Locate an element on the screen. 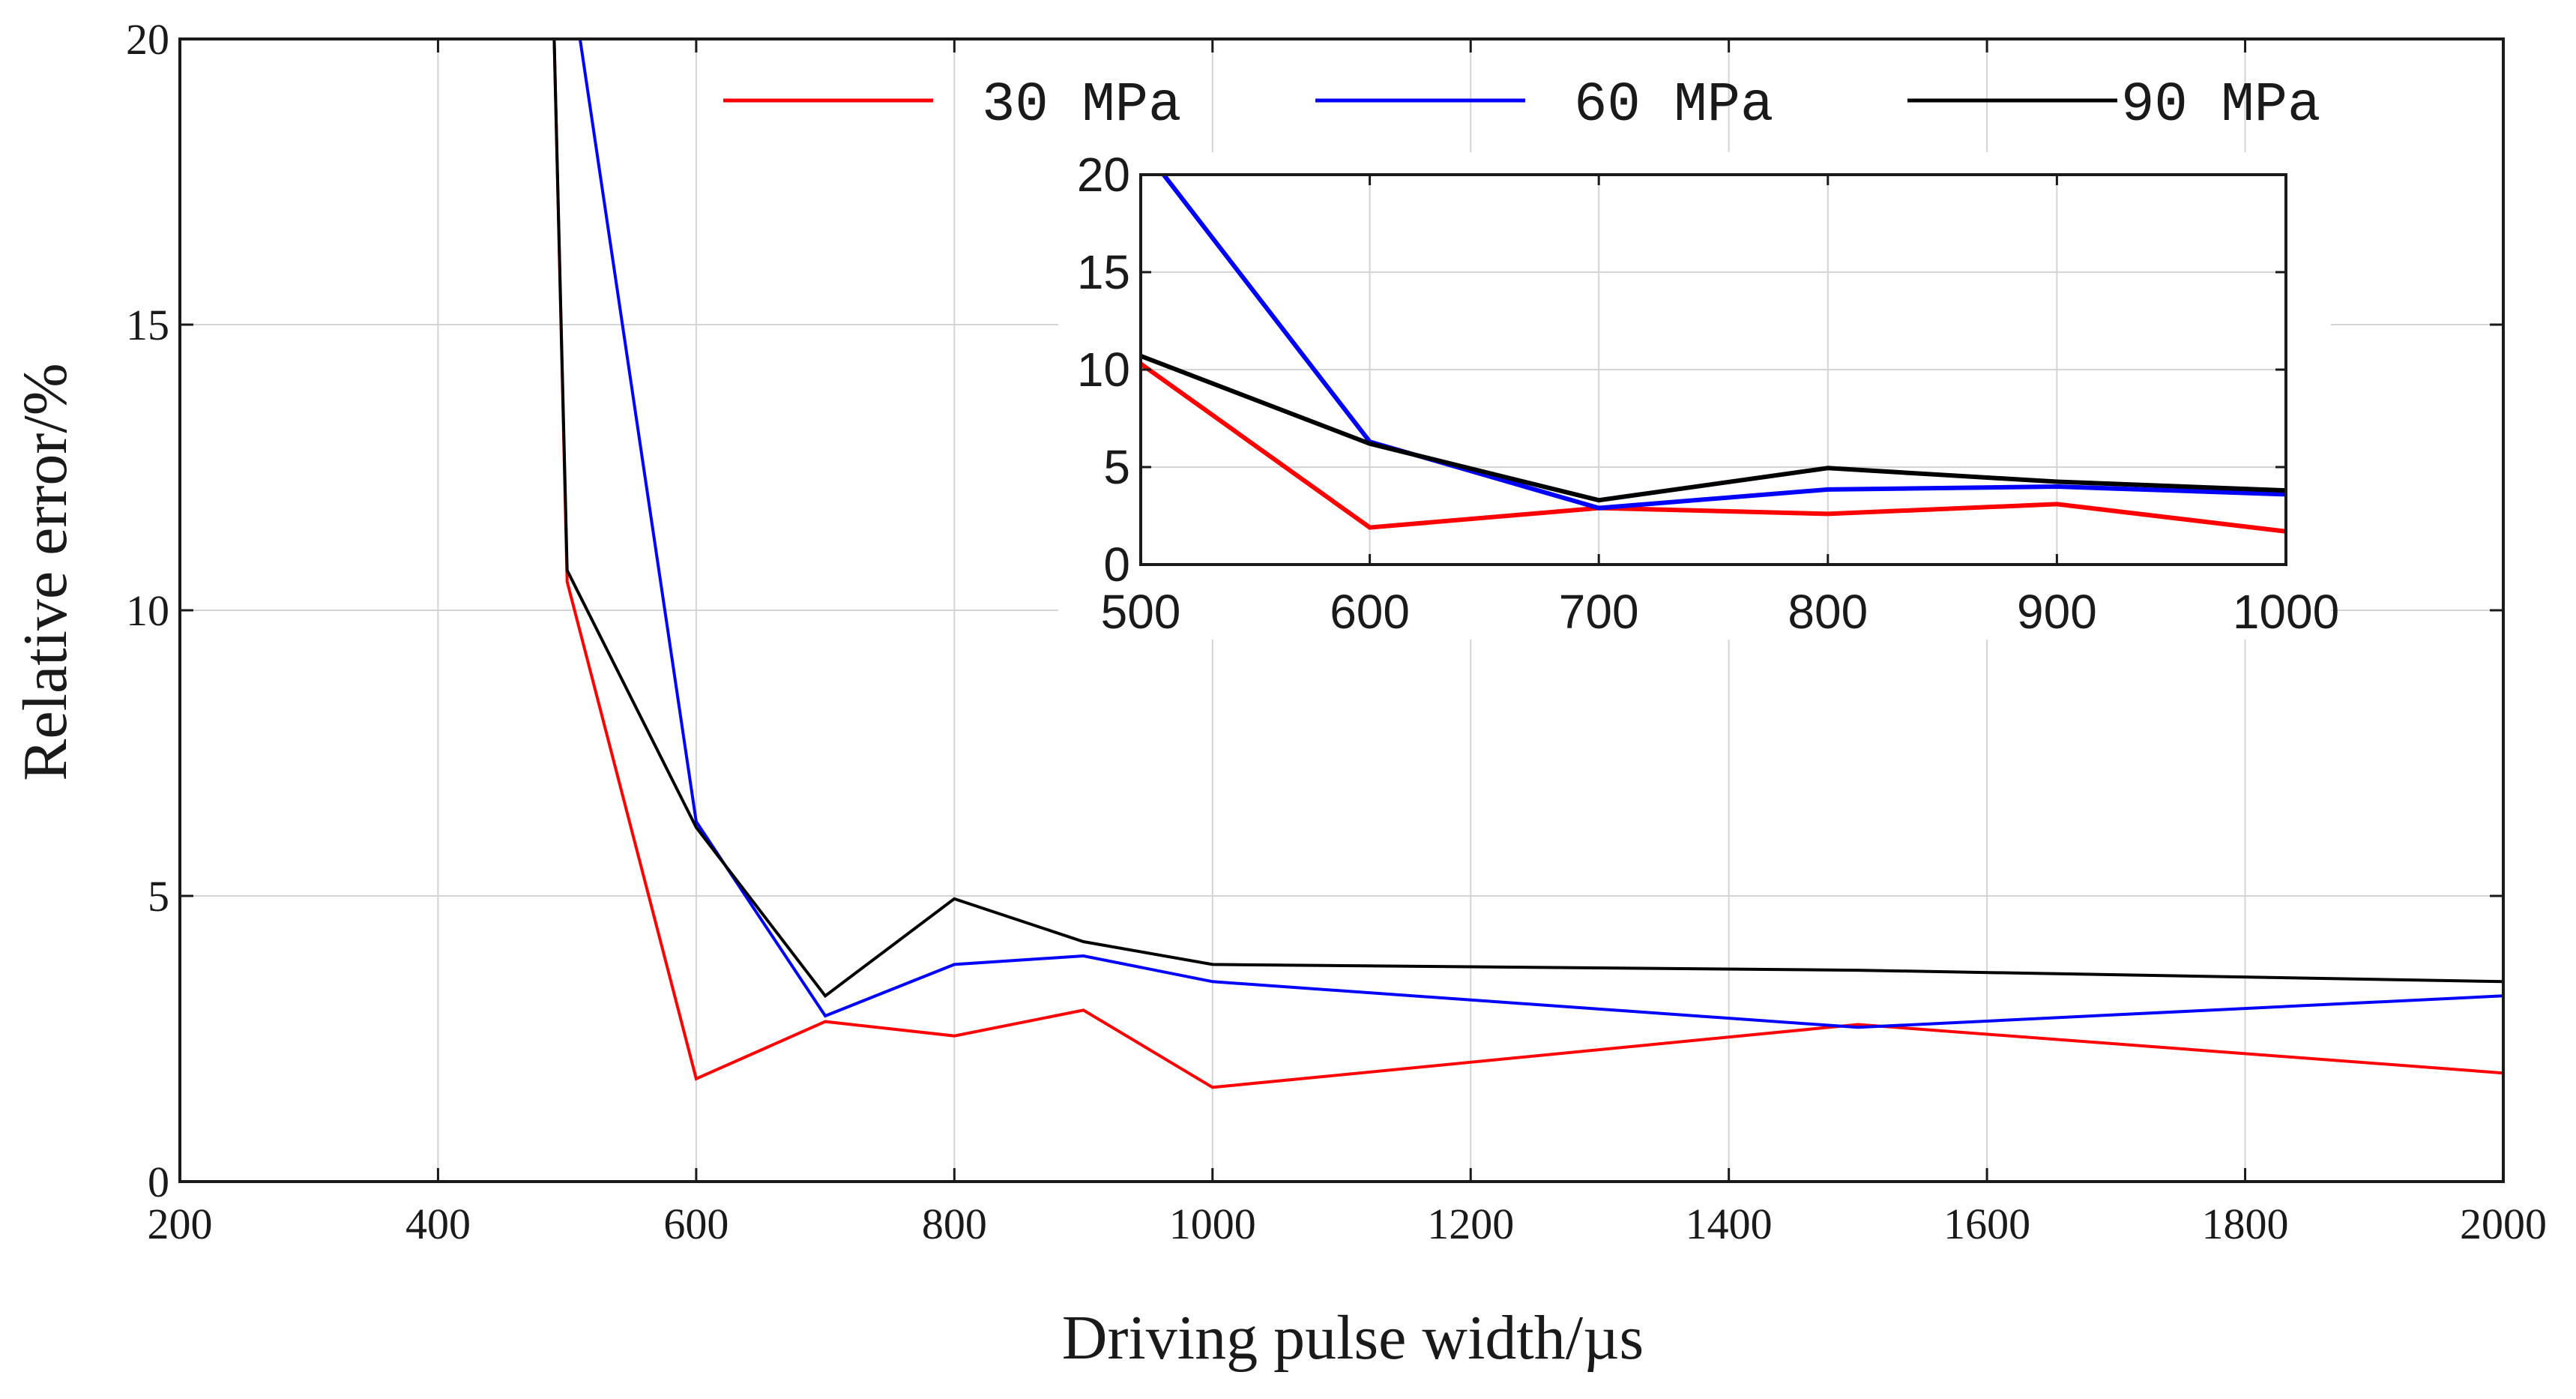  main-x-tick-label: 1800 is located at coordinates (2245, 1224).